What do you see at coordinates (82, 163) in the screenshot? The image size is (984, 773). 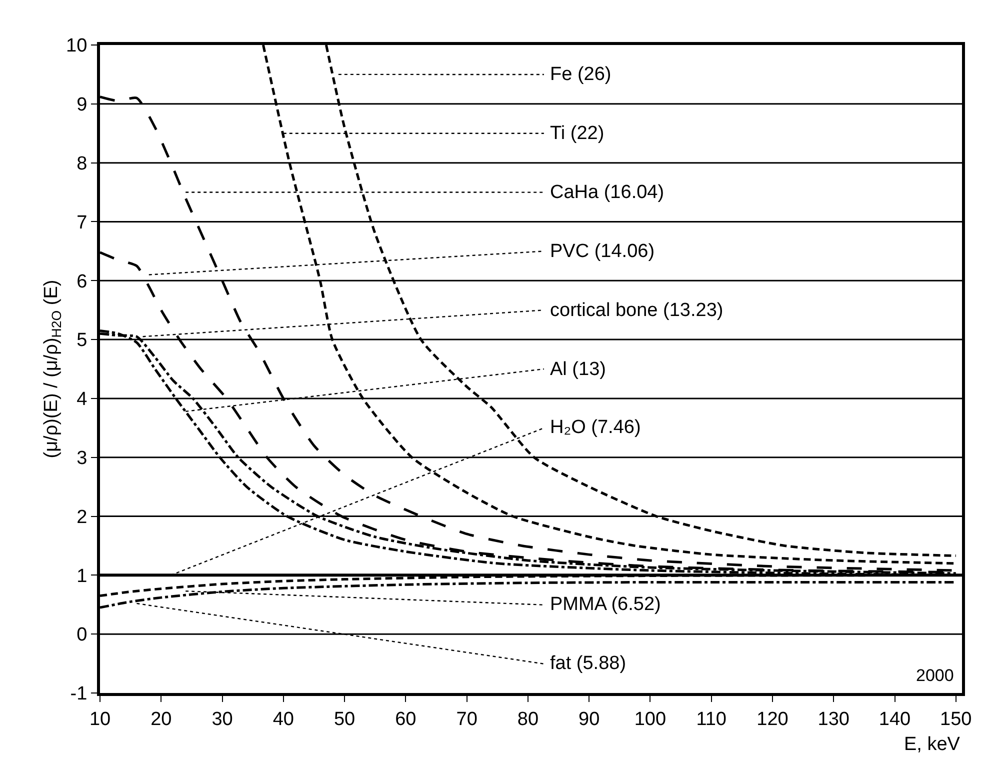 I see `y-tick-label: 8` at bounding box center [82, 163].